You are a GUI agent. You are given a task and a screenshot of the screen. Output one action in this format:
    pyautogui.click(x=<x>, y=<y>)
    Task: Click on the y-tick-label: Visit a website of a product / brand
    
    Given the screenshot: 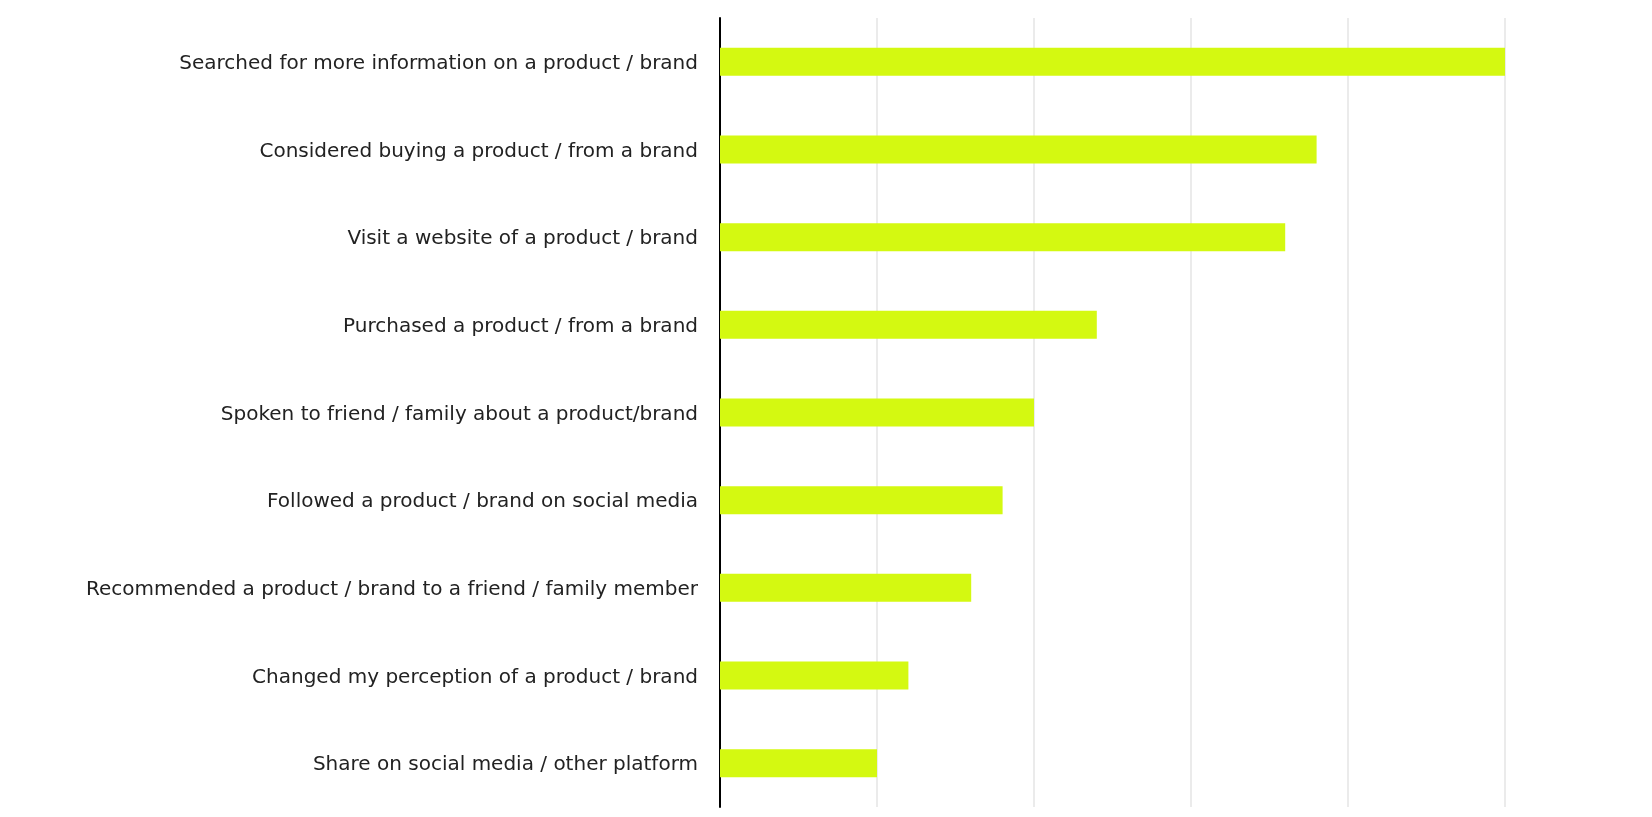 What is the action you would take?
    pyautogui.click(x=522, y=237)
    